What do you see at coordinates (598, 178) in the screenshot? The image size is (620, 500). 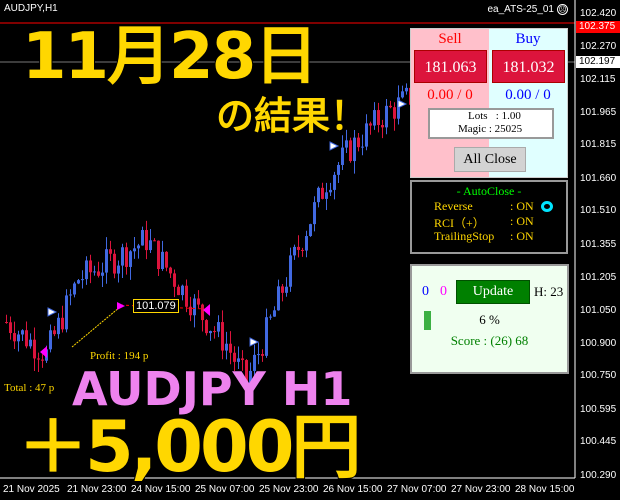 I see `price-label: 101.660` at bounding box center [598, 178].